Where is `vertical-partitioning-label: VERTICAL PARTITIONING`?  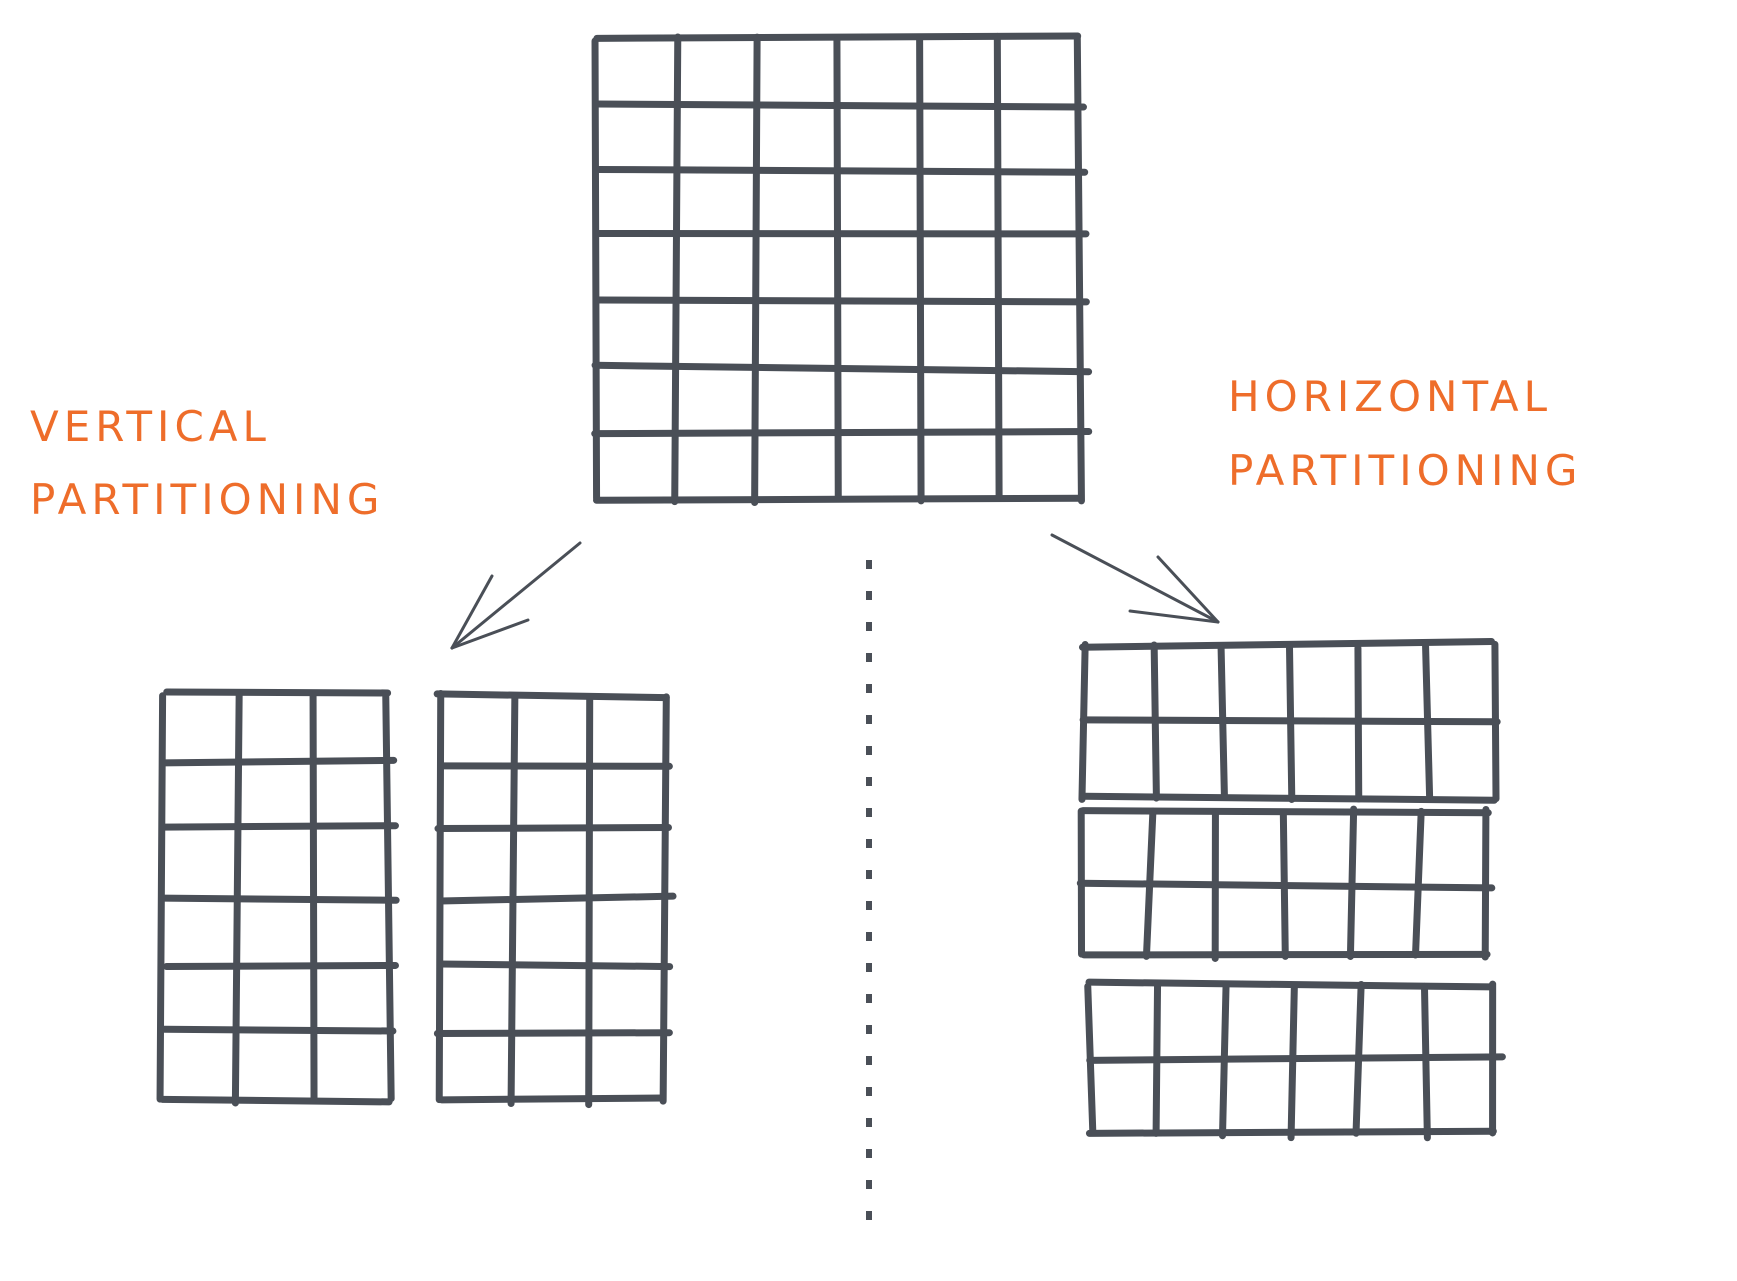
vertical-partitioning-label: VERTICAL PARTITIONING is located at coordinates (207, 463).